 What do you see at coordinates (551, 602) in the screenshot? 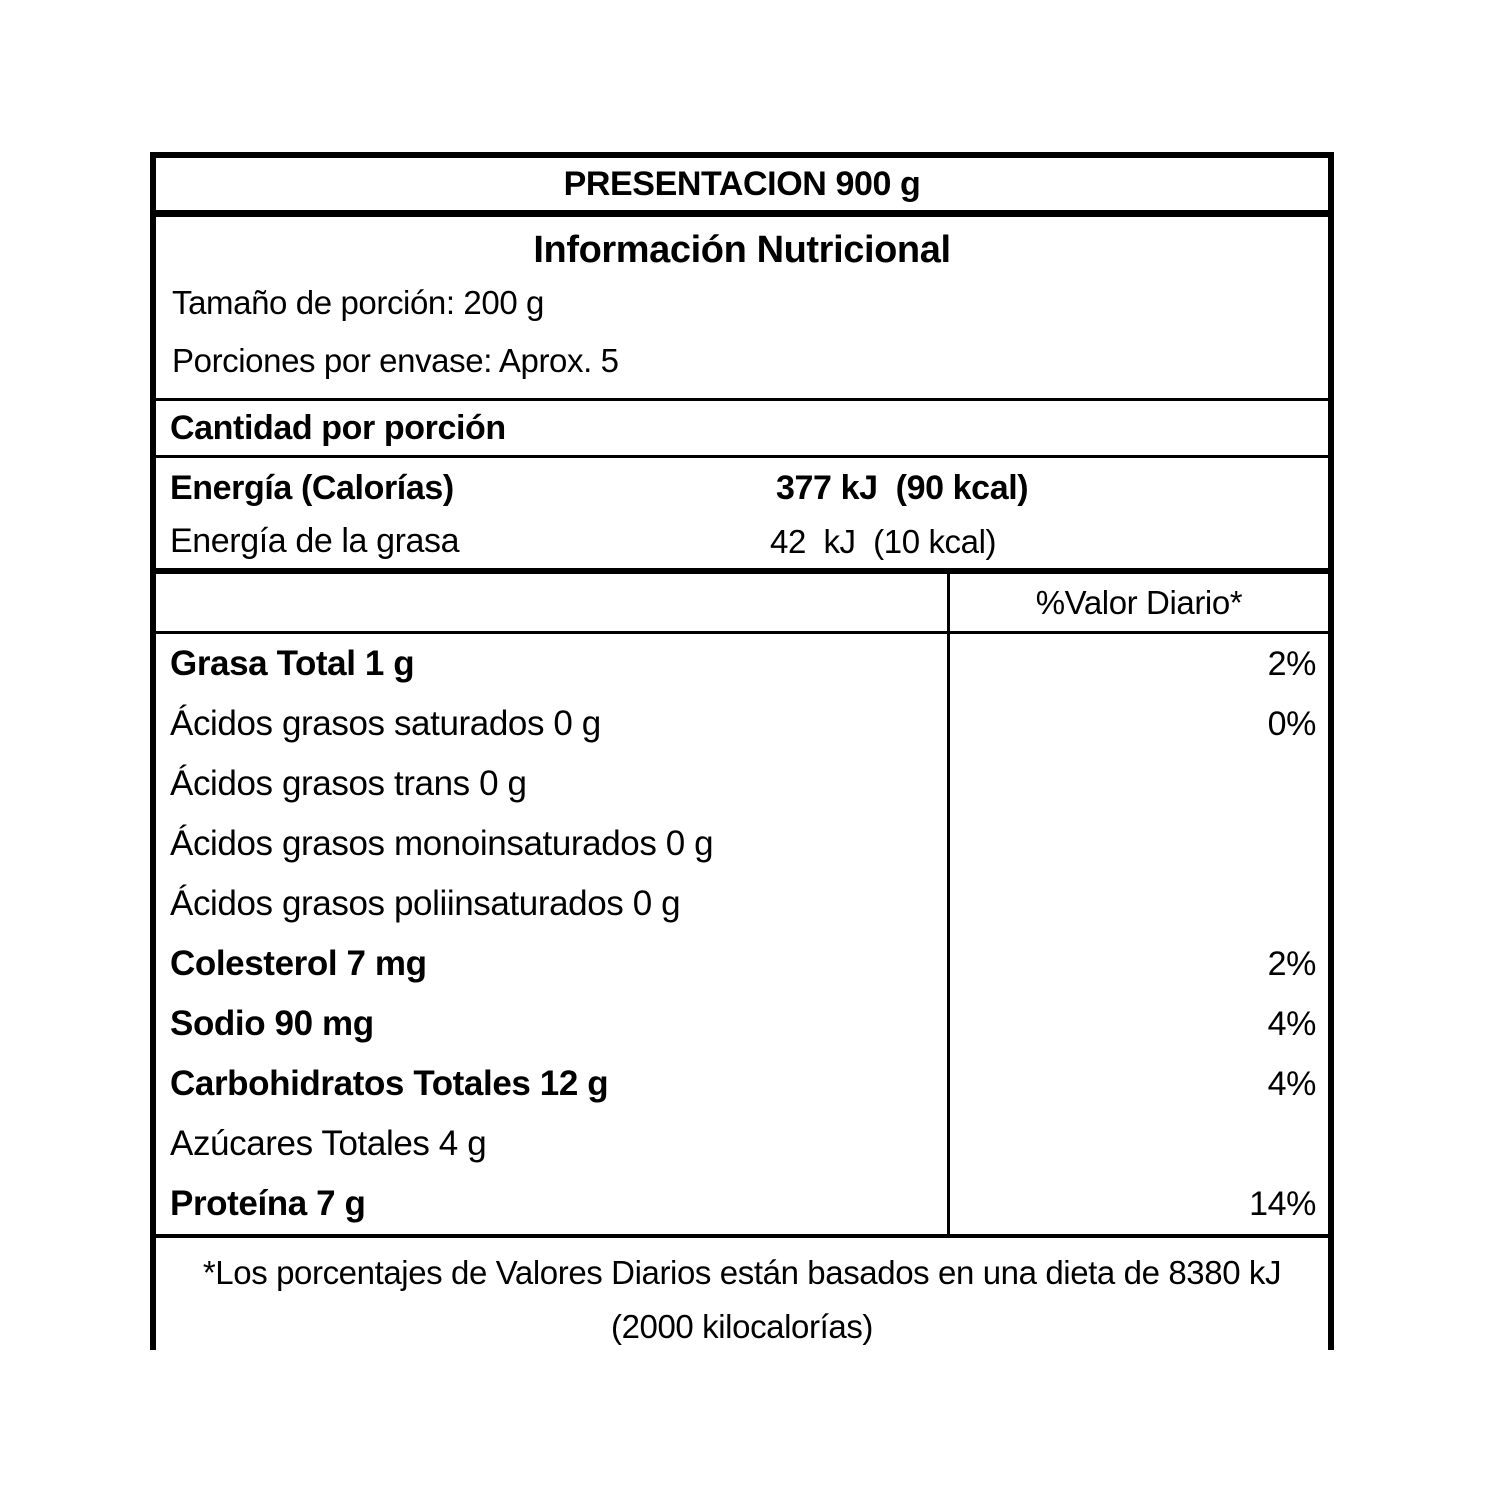
I see `daily-value-header-spacer` at bounding box center [551, 602].